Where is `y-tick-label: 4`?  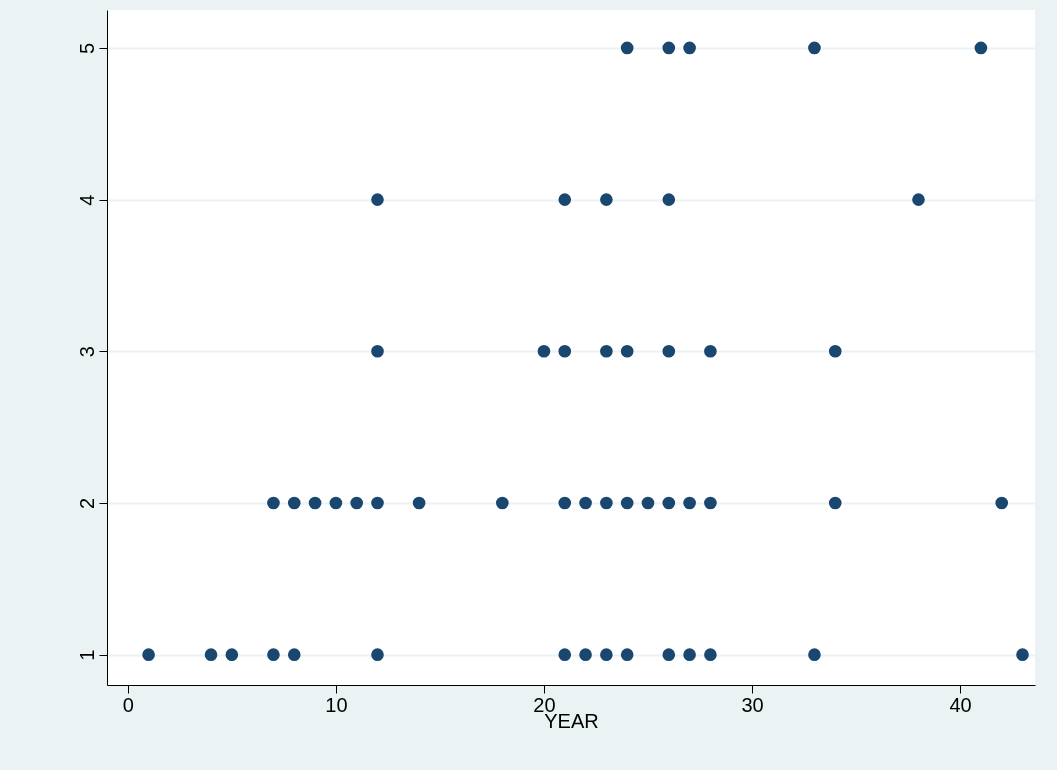
y-tick-label: 4 is located at coordinates (86, 200).